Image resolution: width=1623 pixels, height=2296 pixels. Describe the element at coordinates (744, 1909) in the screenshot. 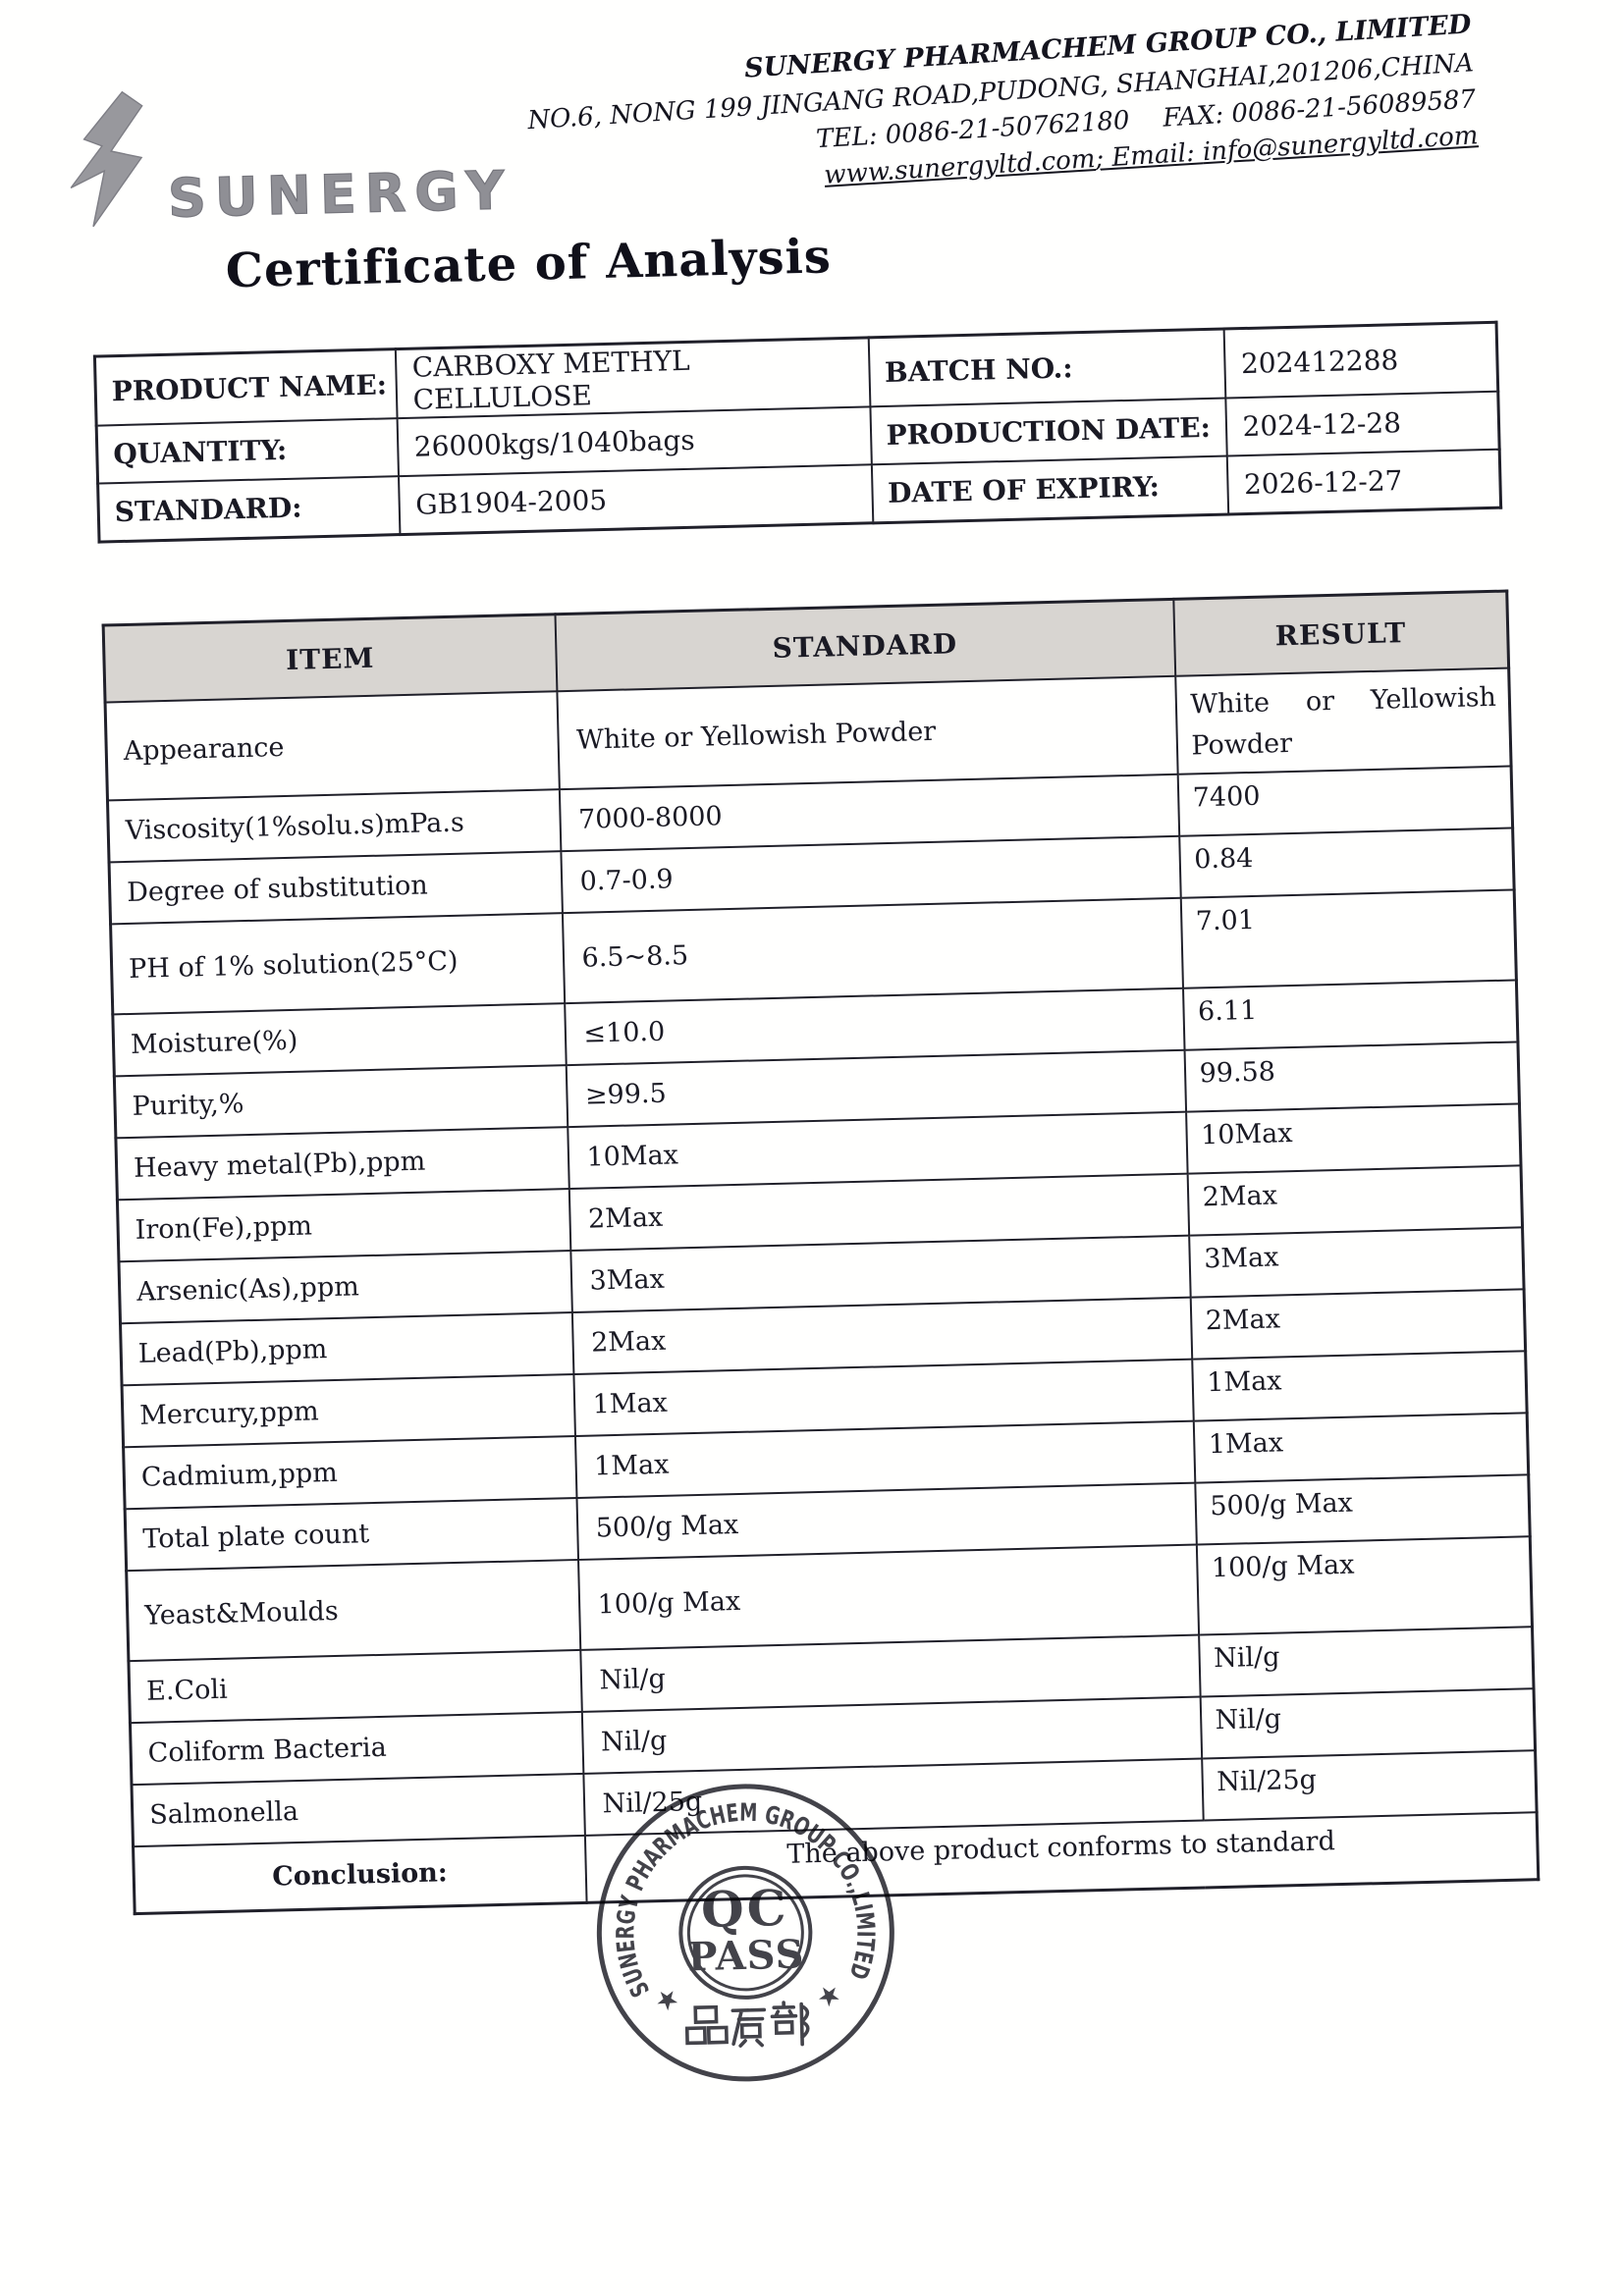

I see `stamp-qc-text: QC` at that location.